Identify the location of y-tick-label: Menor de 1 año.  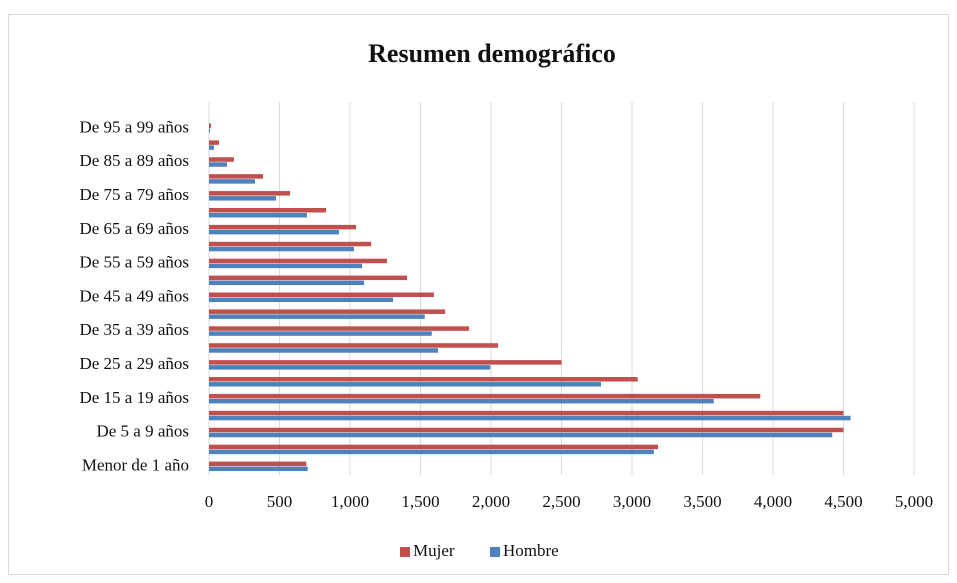
(135, 464).